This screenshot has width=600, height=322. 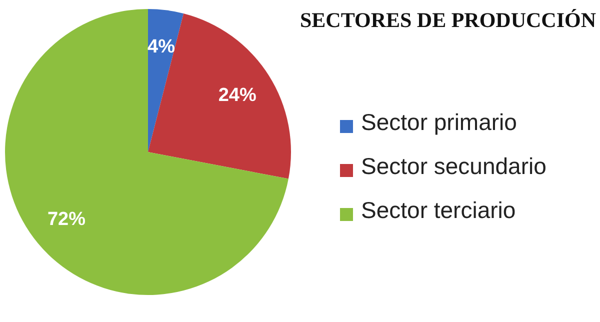 What do you see at coordinates (66, 219) in the screenshot?
I see `data-label: 72%` at bounding box center [66, 219].